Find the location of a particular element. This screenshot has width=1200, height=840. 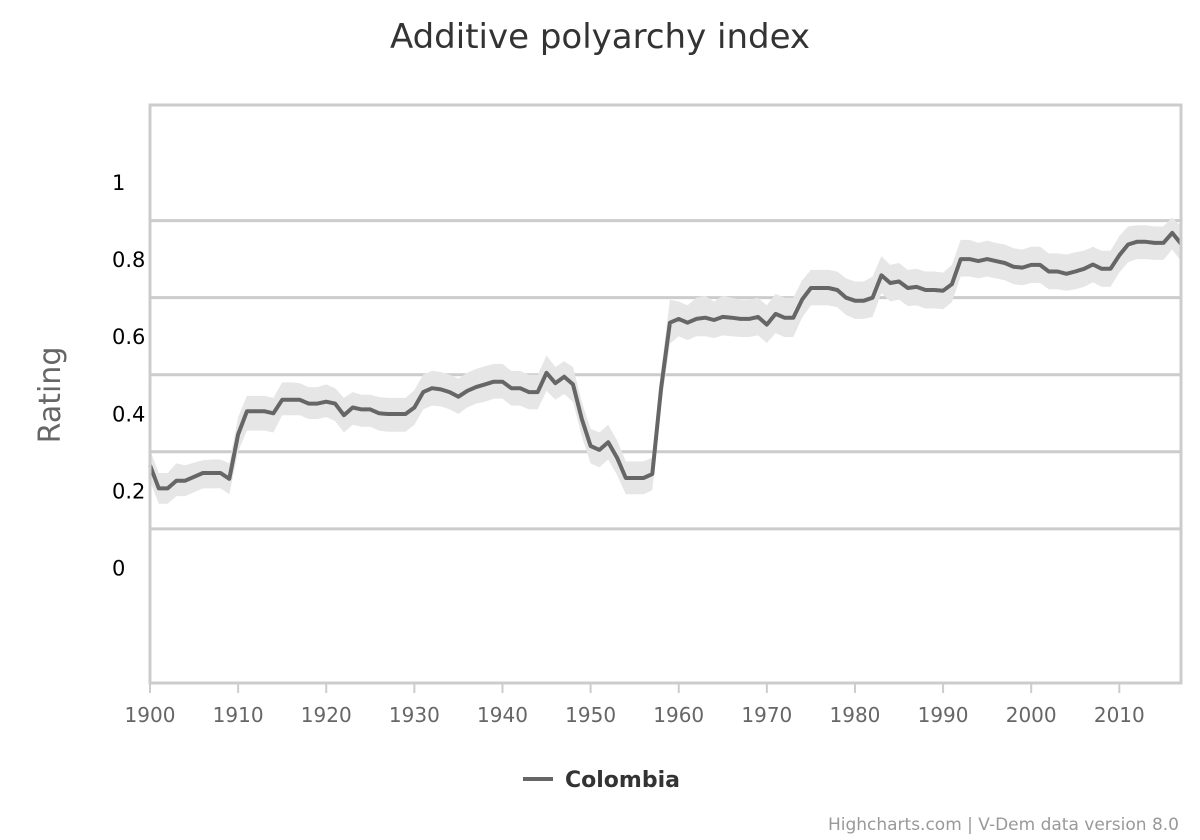

x-tick-label: 1910 is located at coordinates (238, 715).